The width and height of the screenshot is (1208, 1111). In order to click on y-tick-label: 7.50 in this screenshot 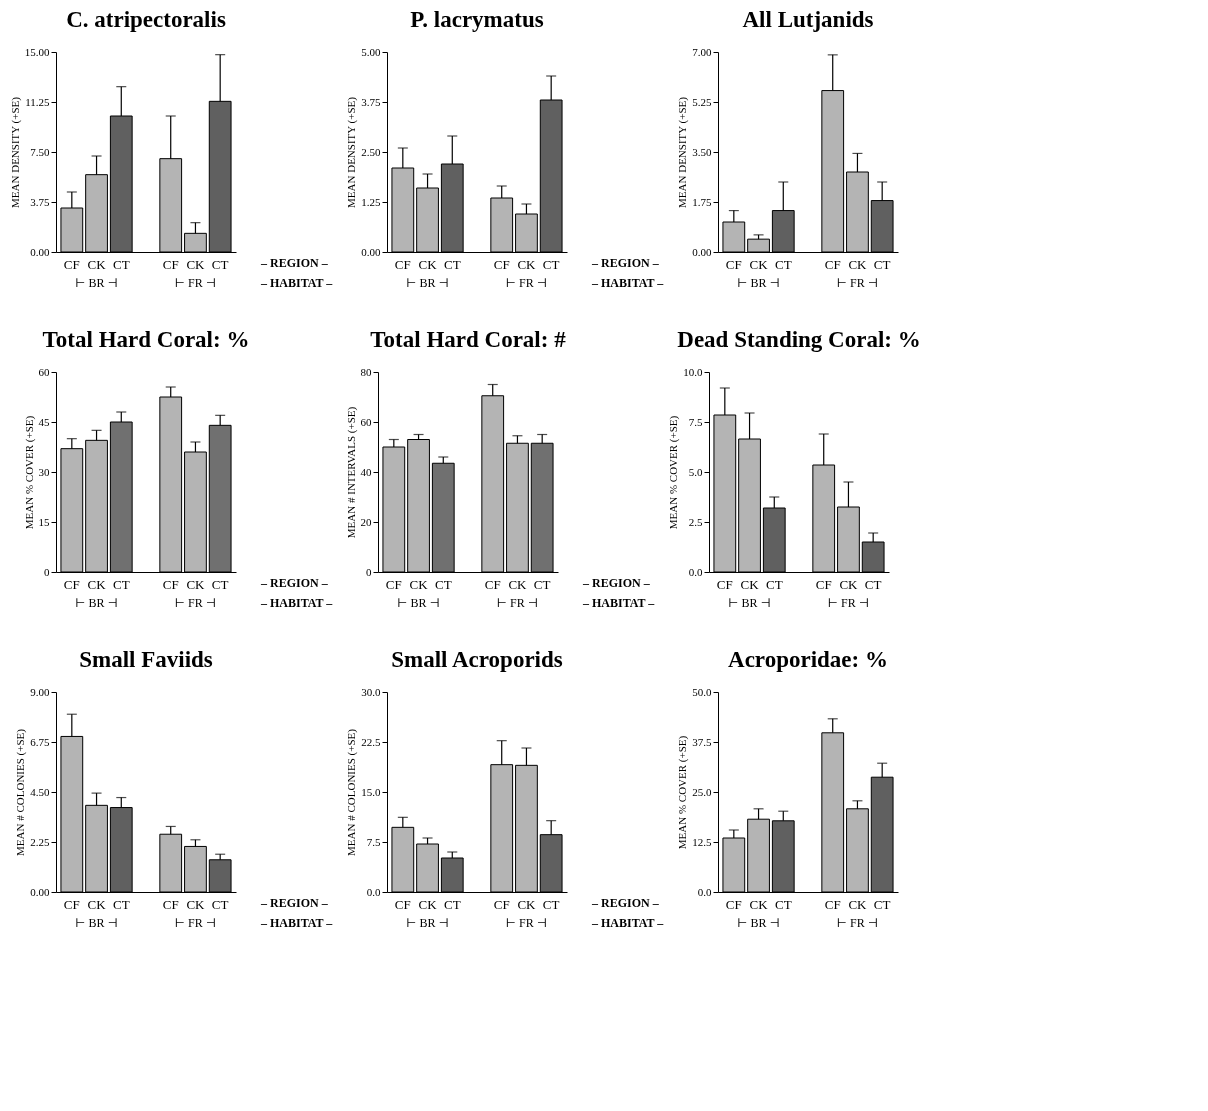, I will do `click(40, 151)`.